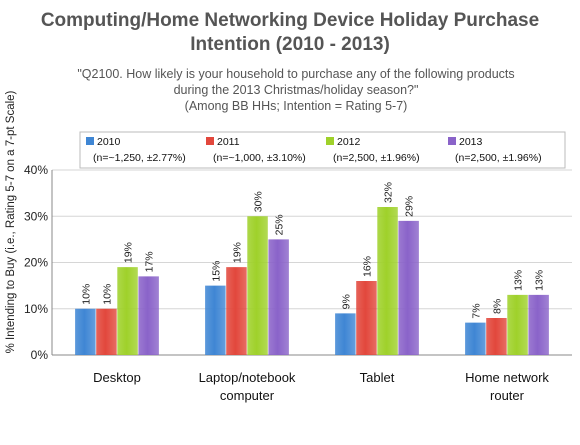  I want to click on y-tick-label: 40%, so click(36, 170).